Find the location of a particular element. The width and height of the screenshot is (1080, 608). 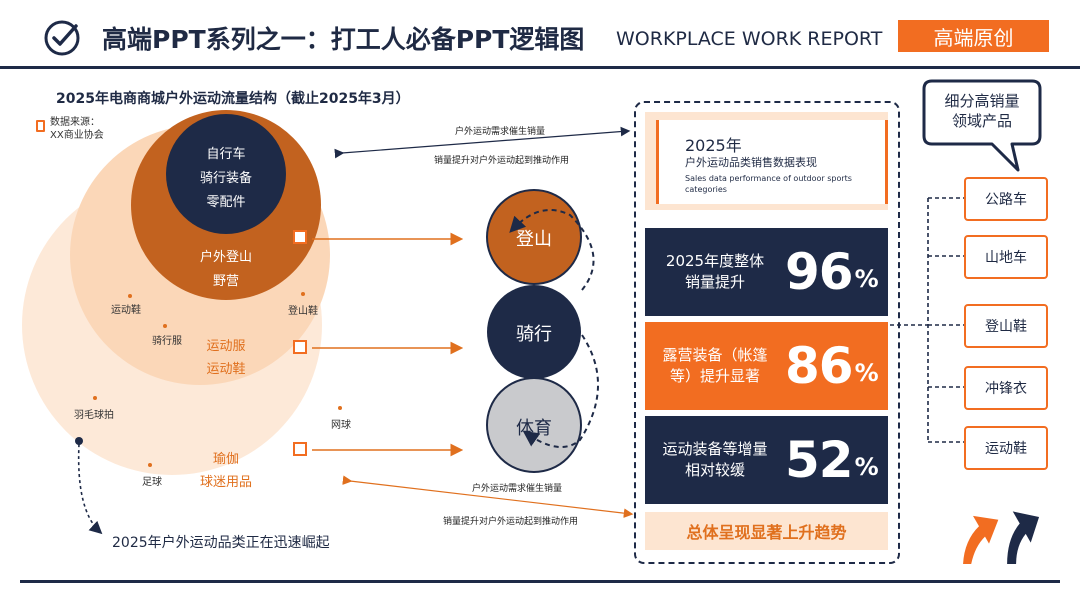

activity-bubbles is located at coordinates (542, 331).